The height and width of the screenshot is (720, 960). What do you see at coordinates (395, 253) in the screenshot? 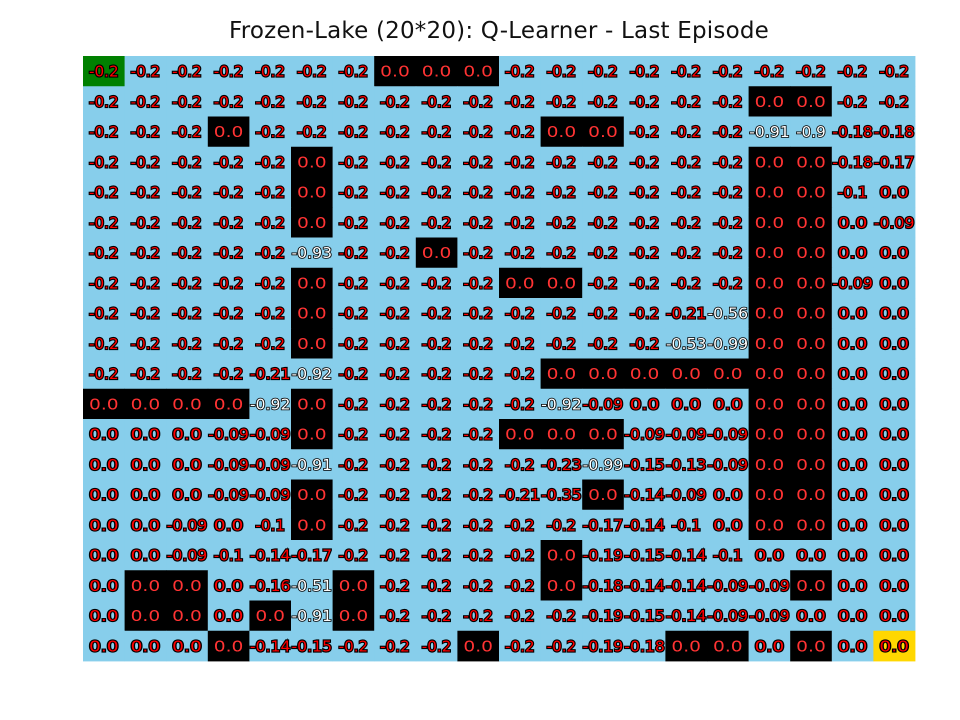
I see `cell-value-r6-c7: -0.2` at bounding box center [395, 253].